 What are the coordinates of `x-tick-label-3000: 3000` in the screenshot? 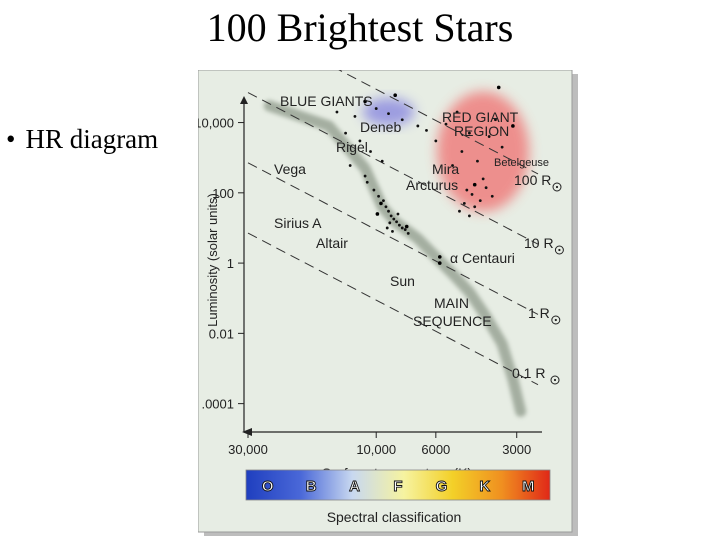 It's located at (516, 449).